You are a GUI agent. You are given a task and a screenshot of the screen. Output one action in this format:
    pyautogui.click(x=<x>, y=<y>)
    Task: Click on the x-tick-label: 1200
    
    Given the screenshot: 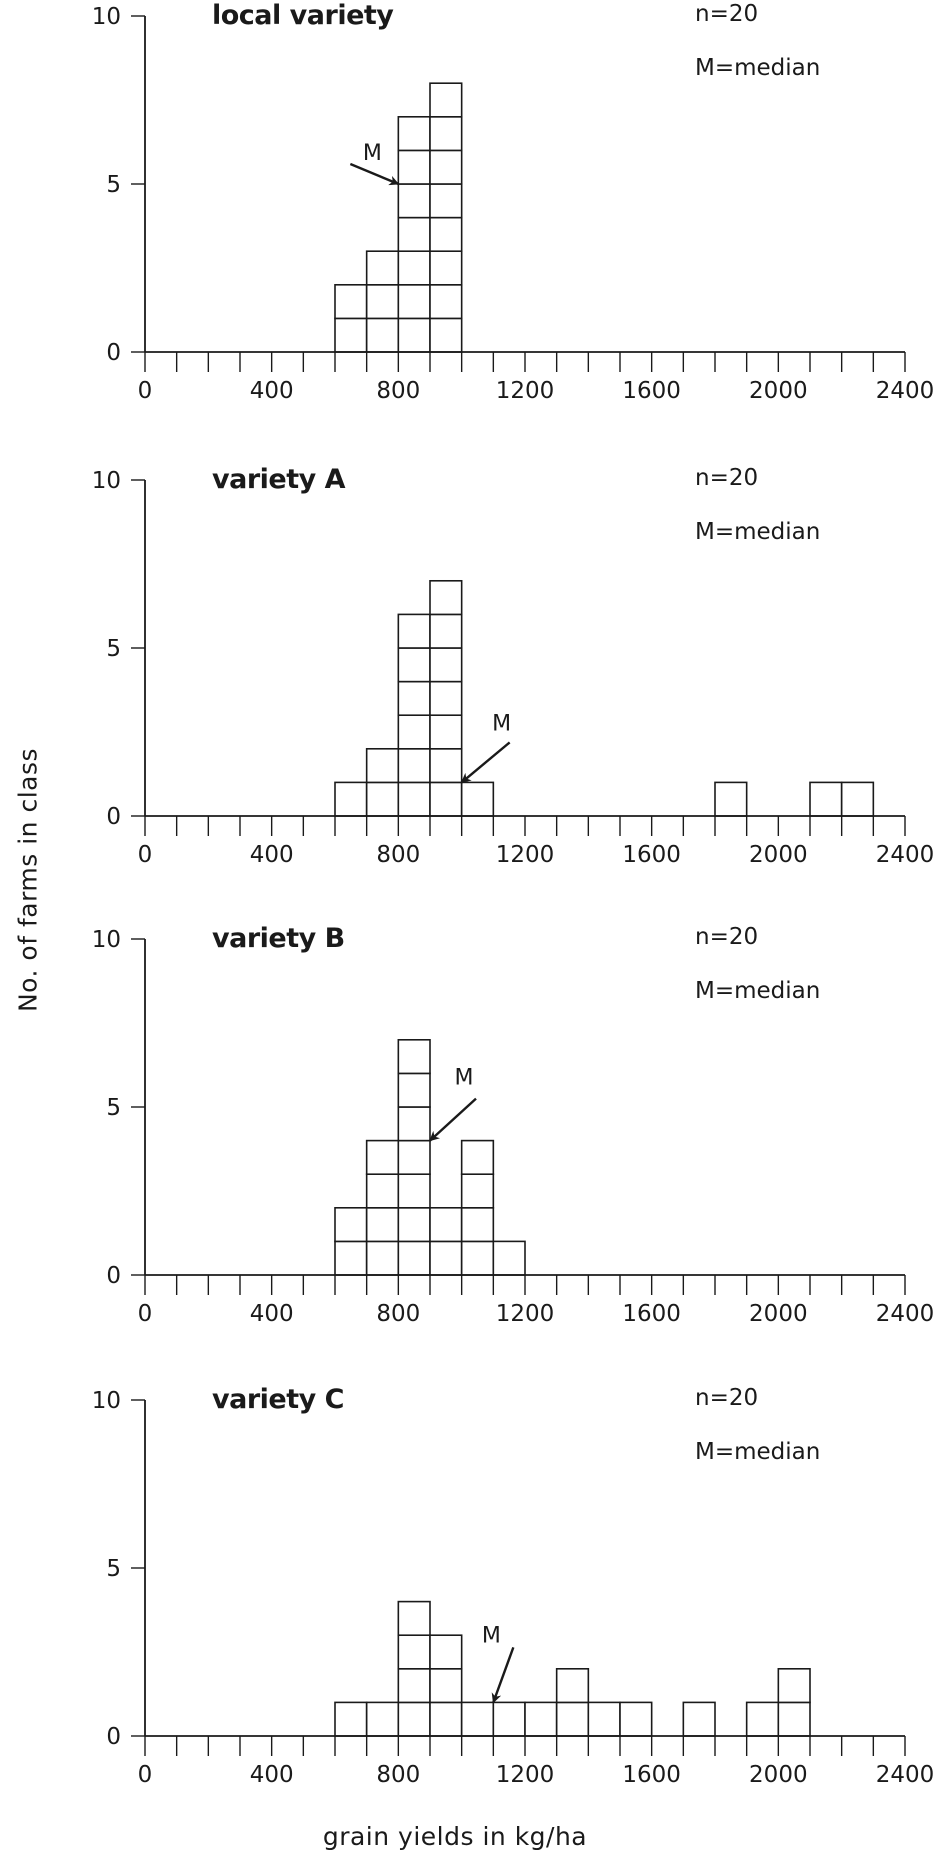 What is the action you would take?
    pyautogui.click(x=525, y=1775)
    